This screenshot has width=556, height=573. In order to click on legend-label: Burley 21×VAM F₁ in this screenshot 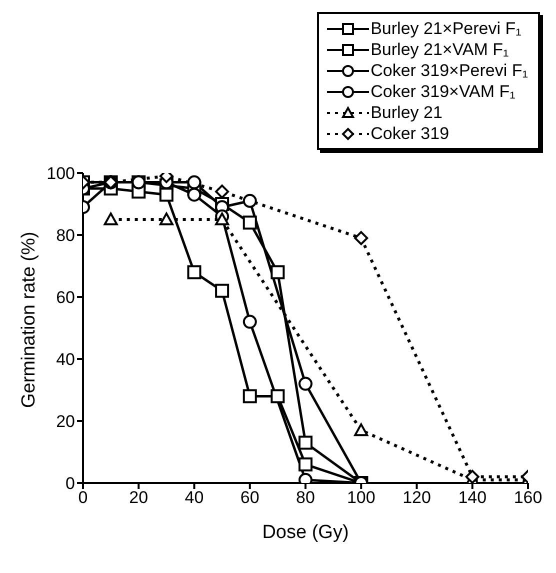, I will do `click(439, 50)`.